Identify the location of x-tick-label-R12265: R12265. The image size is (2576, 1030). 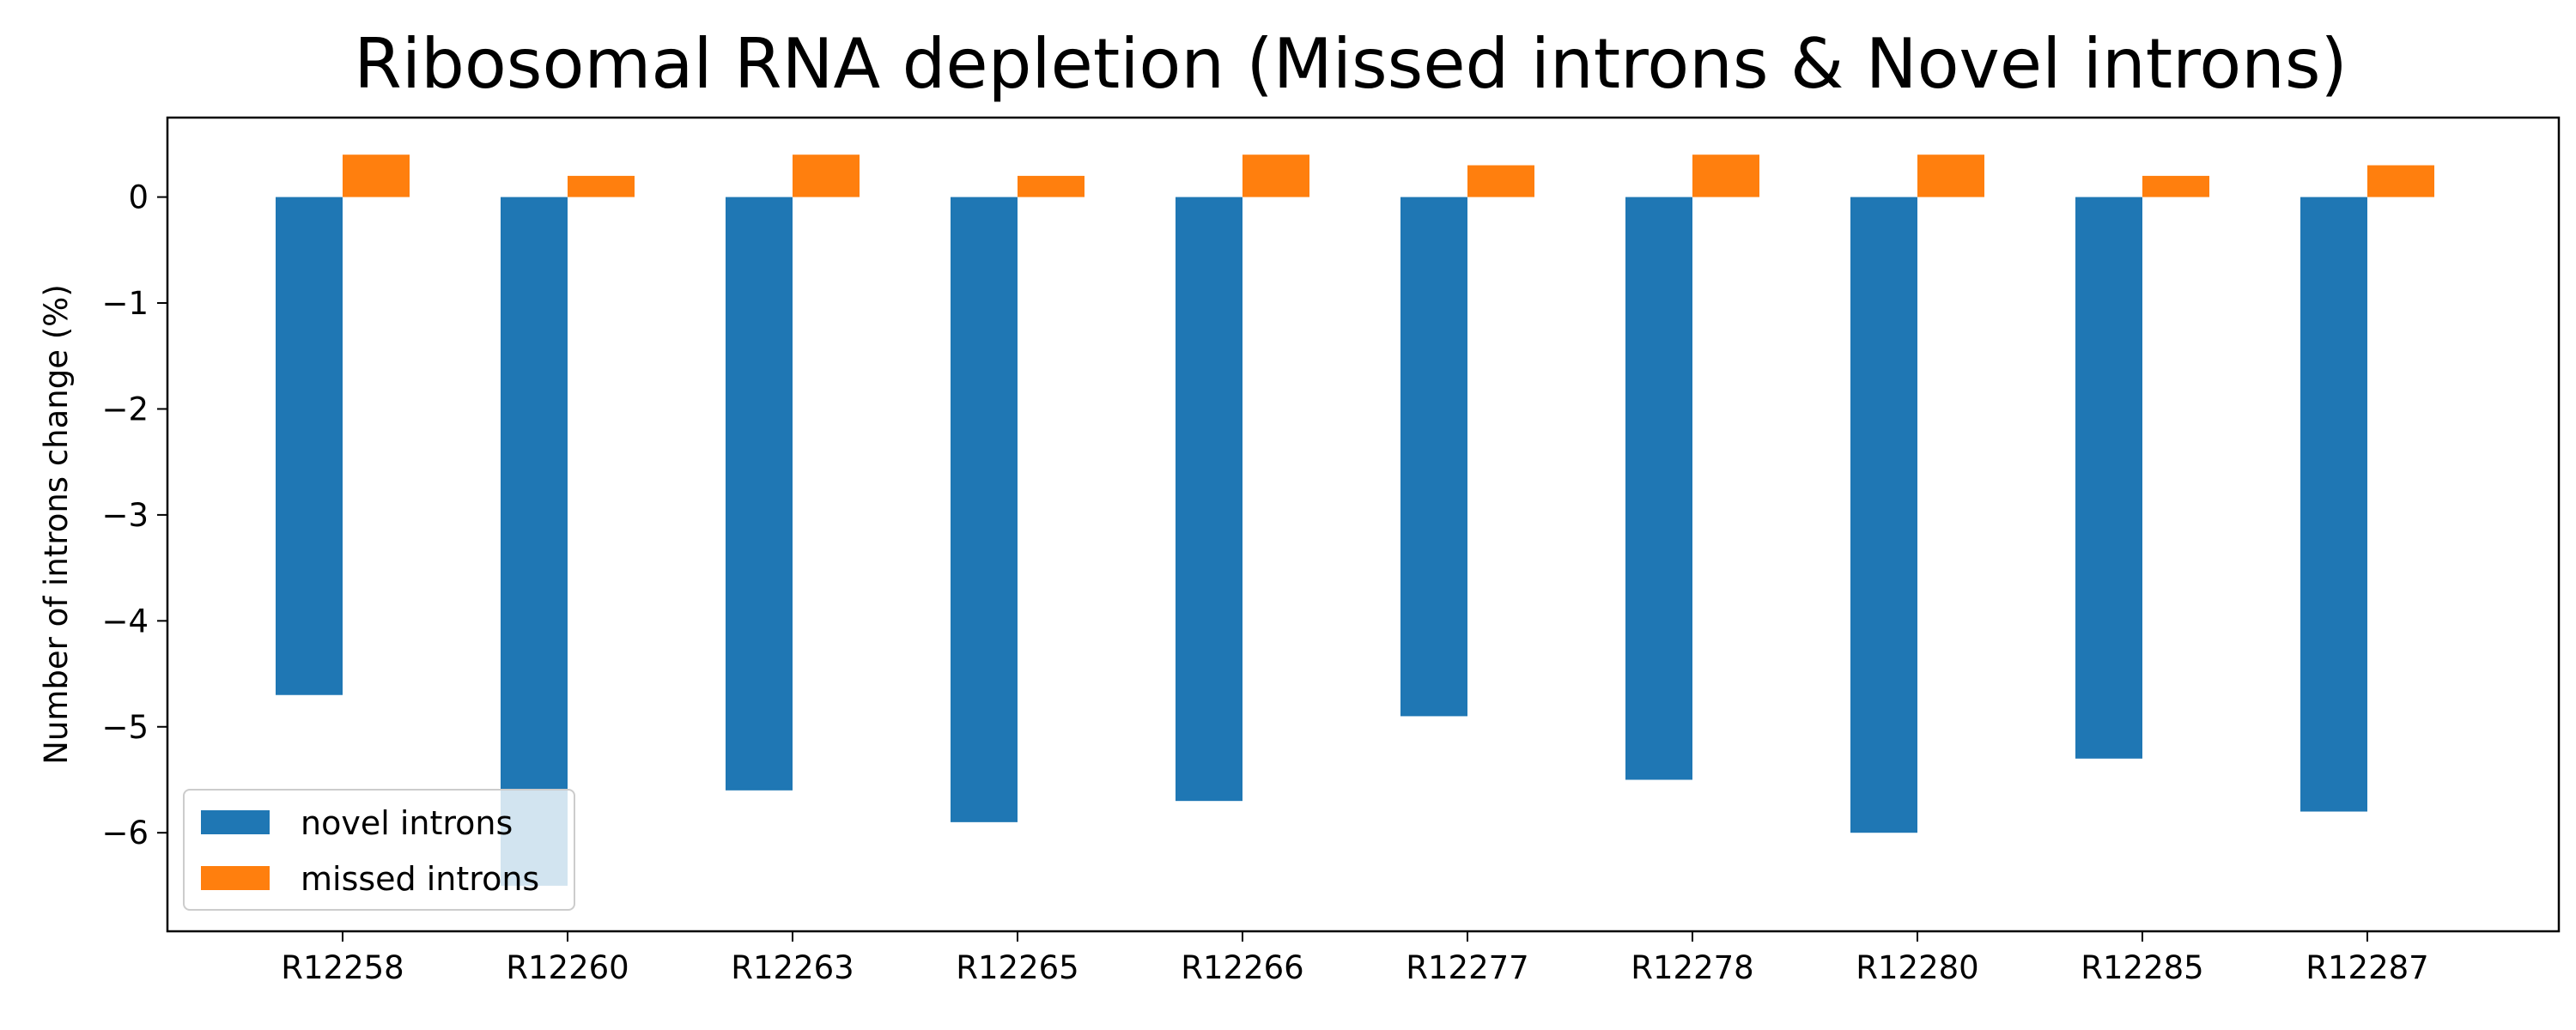
(1017, 967).